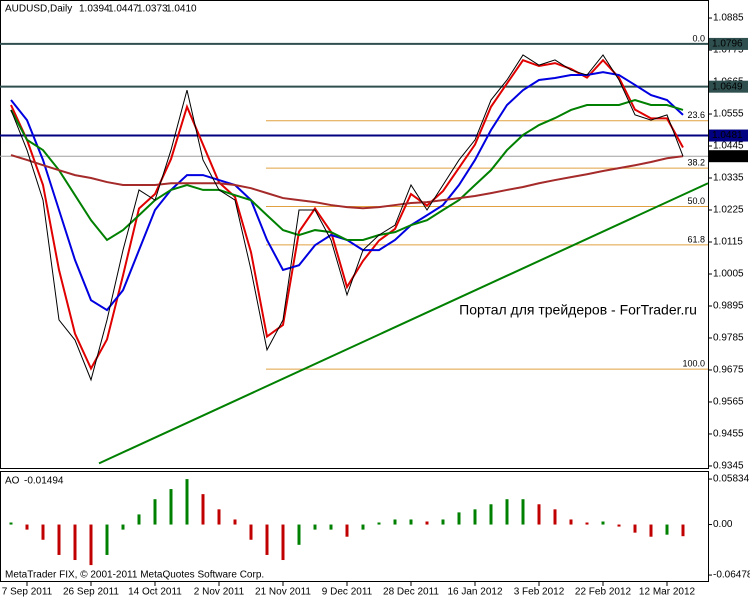 The width and height of the screenshot is (750, 600). Describe the element at coordinates (723, 524) in the screenshot. I see `y-tick-label: 0.00` at that location.